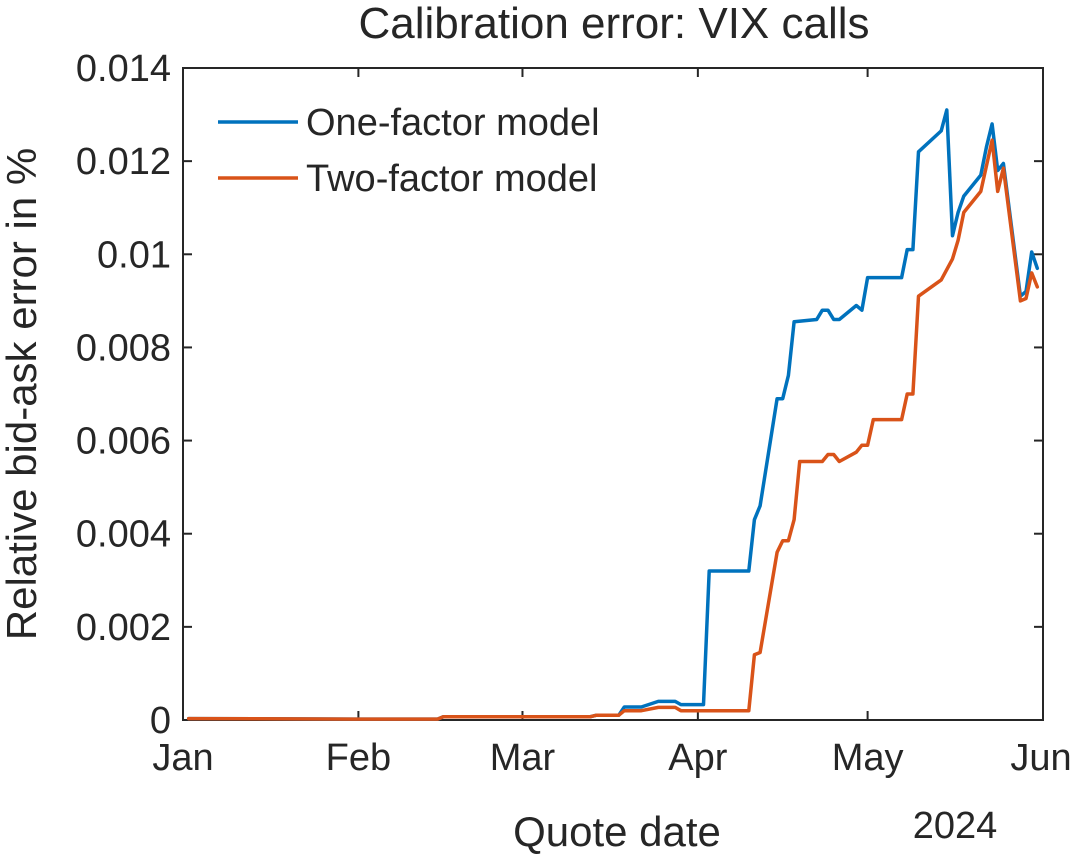  Describe the element at coordinates (123, 162) in the screenshot. I see `y-tick-label: 0.012` at that location.